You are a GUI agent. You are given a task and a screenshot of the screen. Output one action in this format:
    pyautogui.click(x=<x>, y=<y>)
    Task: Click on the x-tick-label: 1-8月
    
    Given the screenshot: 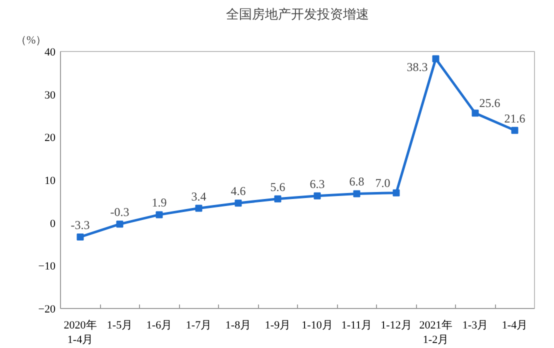 What is the action you would take?
    pyautogui.click(x=238, y=326)
    